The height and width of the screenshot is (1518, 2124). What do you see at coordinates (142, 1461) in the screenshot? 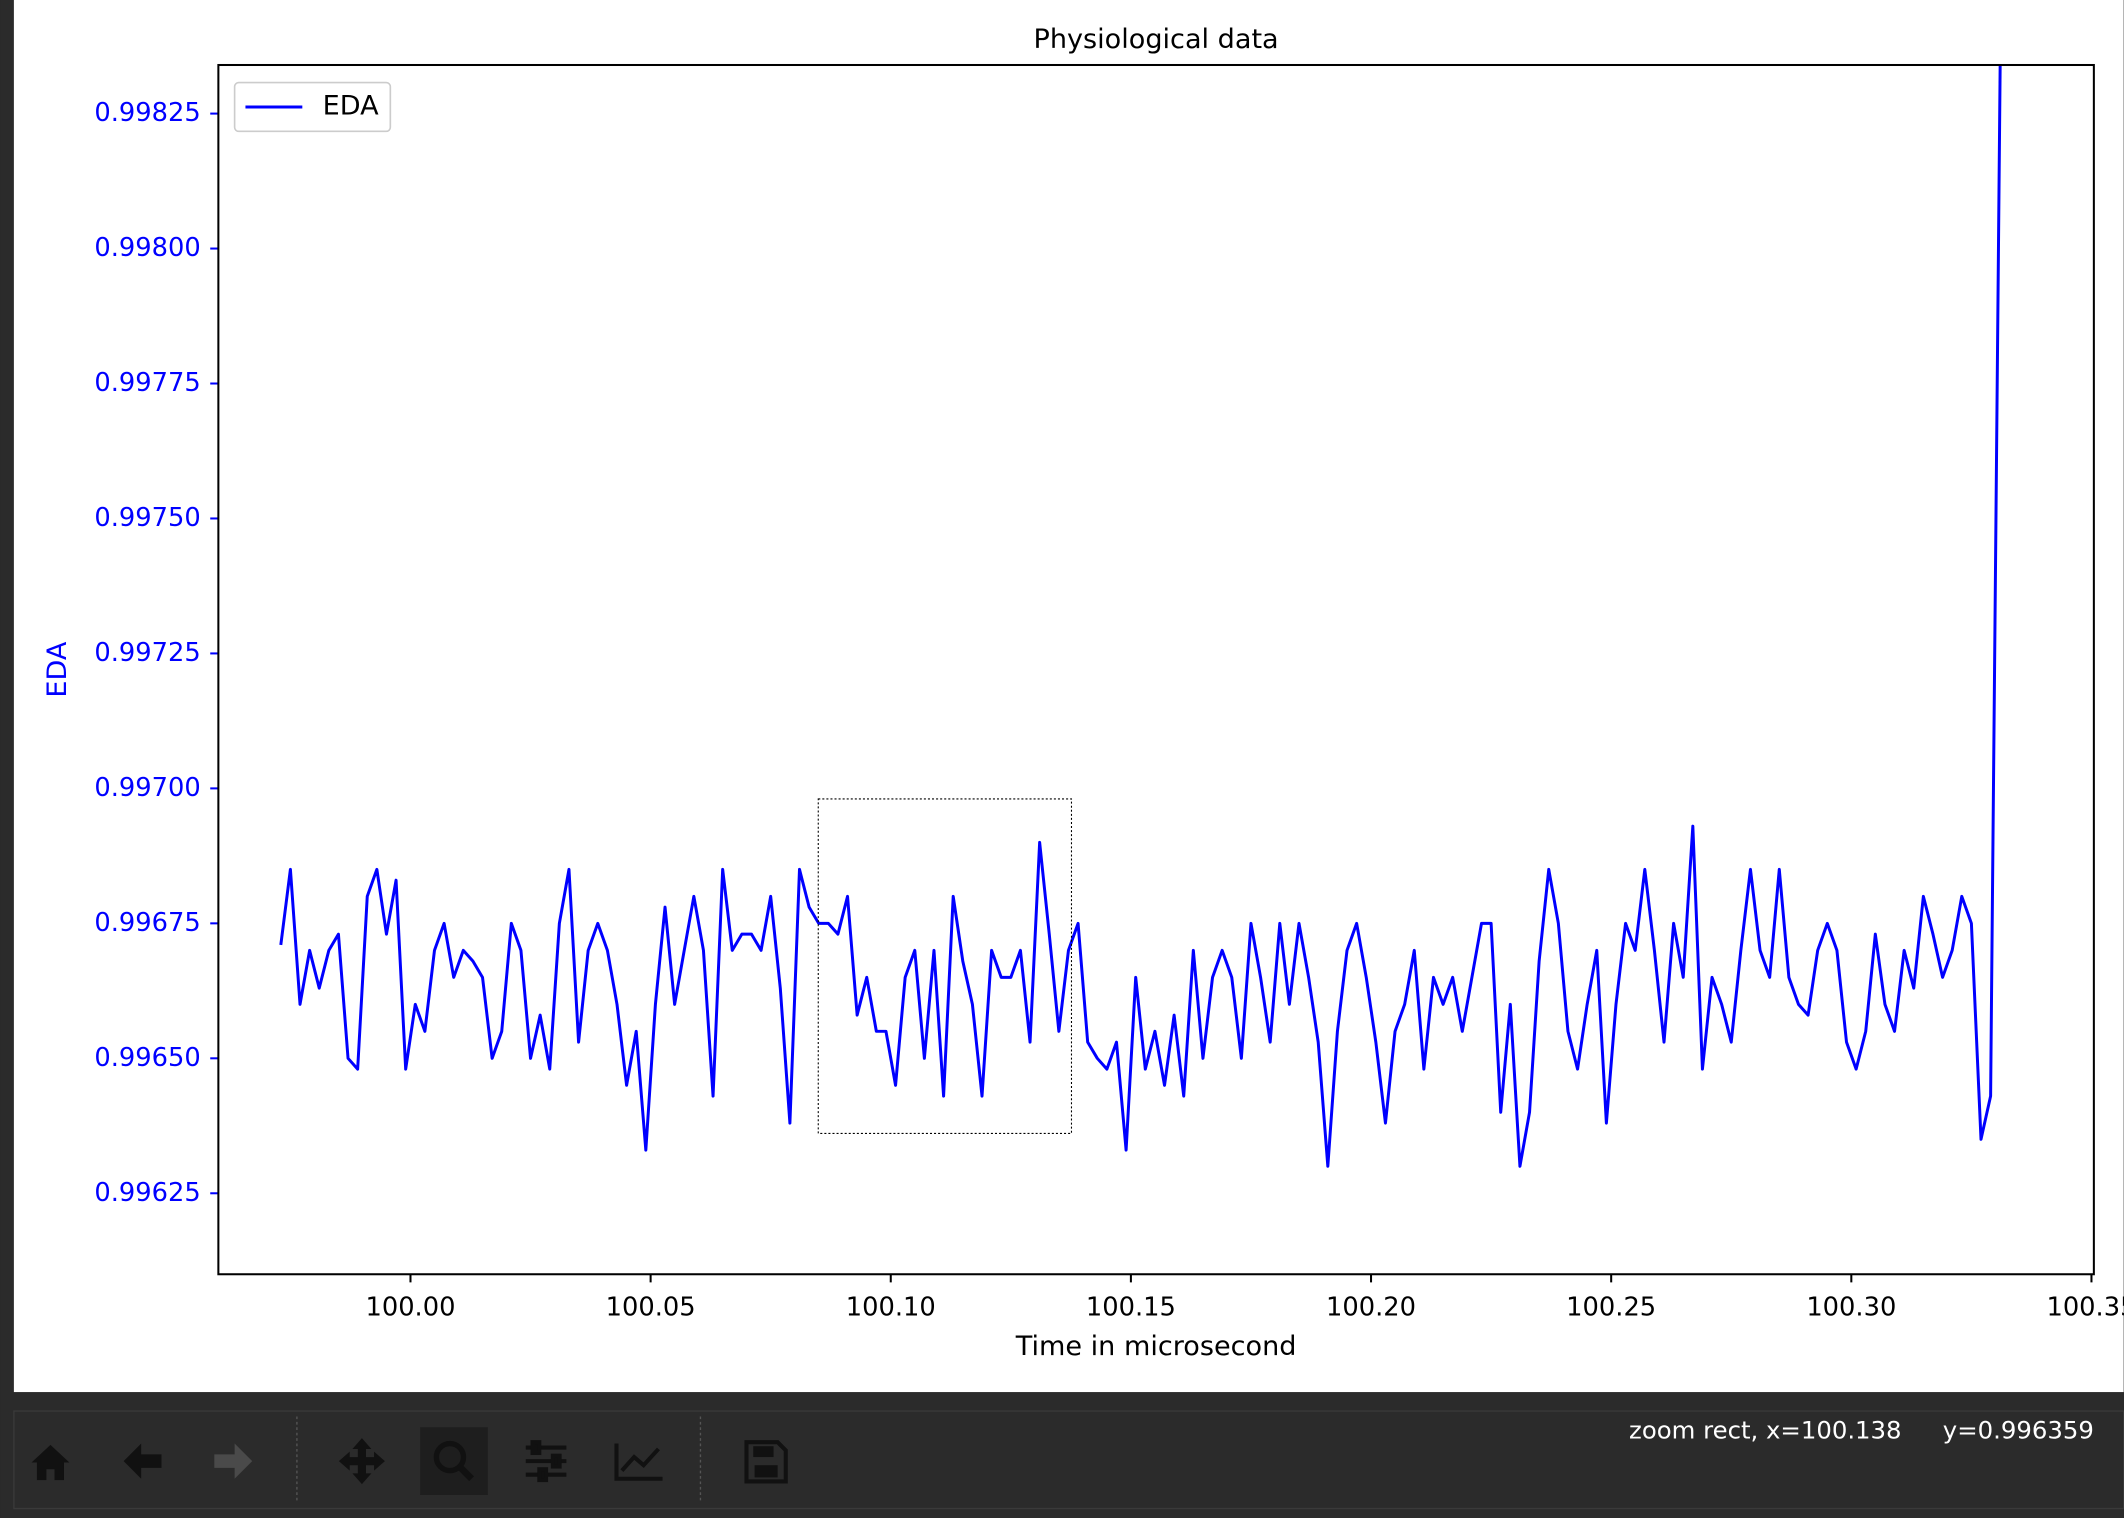
I see `back-button` at bounding box center [142, 1461].